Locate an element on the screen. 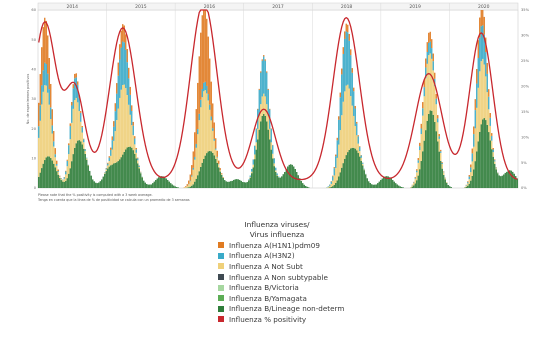  legend-label: Influenza B/Yamagata is located at coordinates (268, 298).